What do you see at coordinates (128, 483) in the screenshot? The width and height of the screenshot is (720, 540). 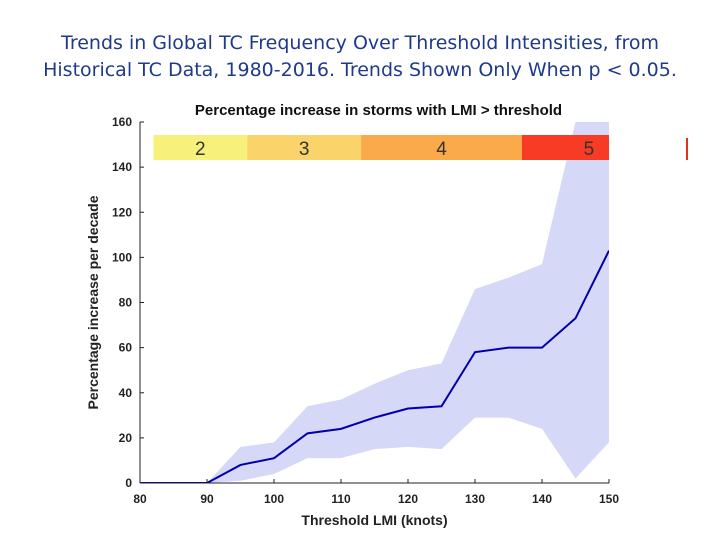 I see `y-tick-label-0: 0` at bounding box center [128, 483].